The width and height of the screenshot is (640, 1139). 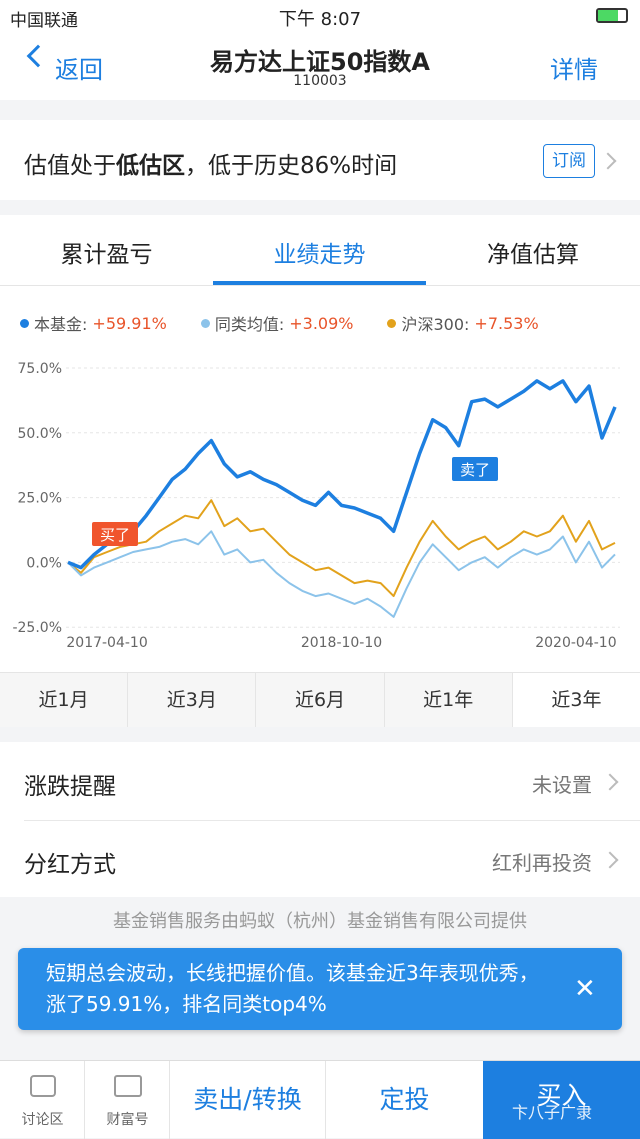 What do you see at coordinates (291, 166) in the screenshot?
I see `text: ，低于历史86%时间` at bounding box center [291, 166].